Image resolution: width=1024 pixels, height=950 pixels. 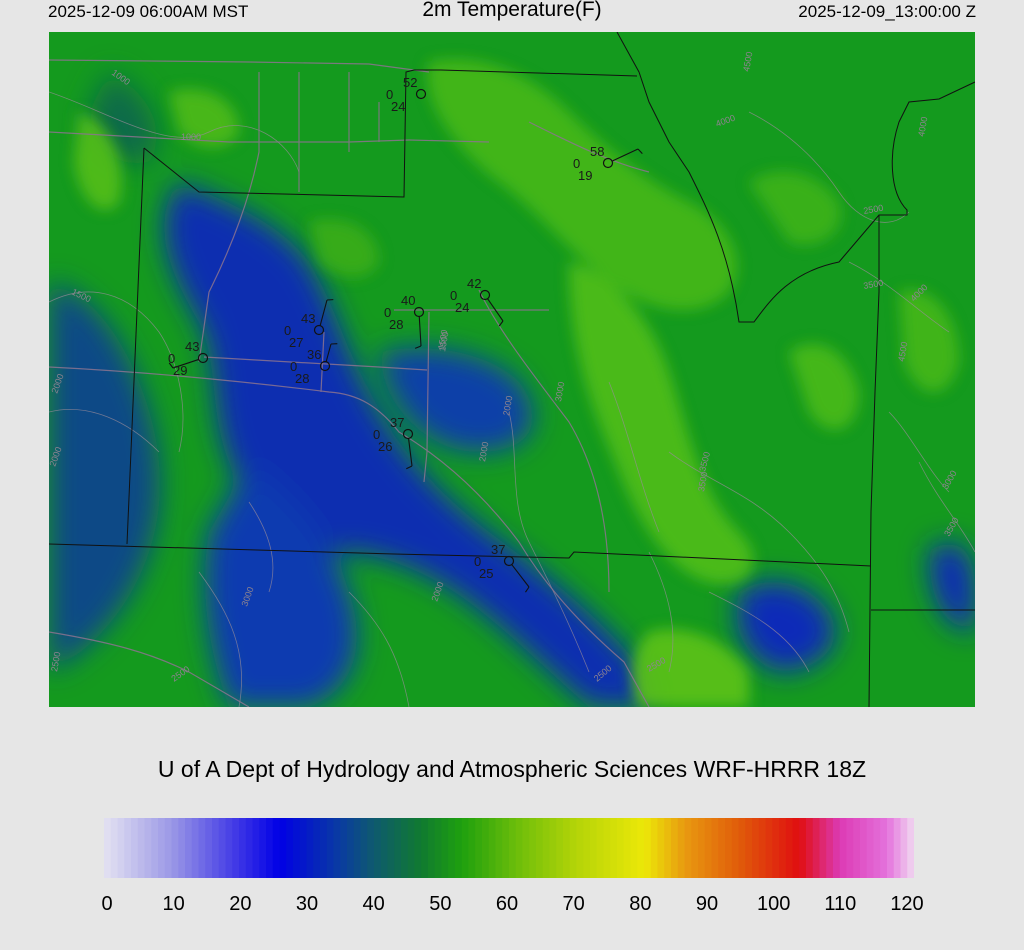 What do you see at coordinates (873, 209) in the screenshot?
I see `contour-label: 2500` at bounding box center [873, 209].